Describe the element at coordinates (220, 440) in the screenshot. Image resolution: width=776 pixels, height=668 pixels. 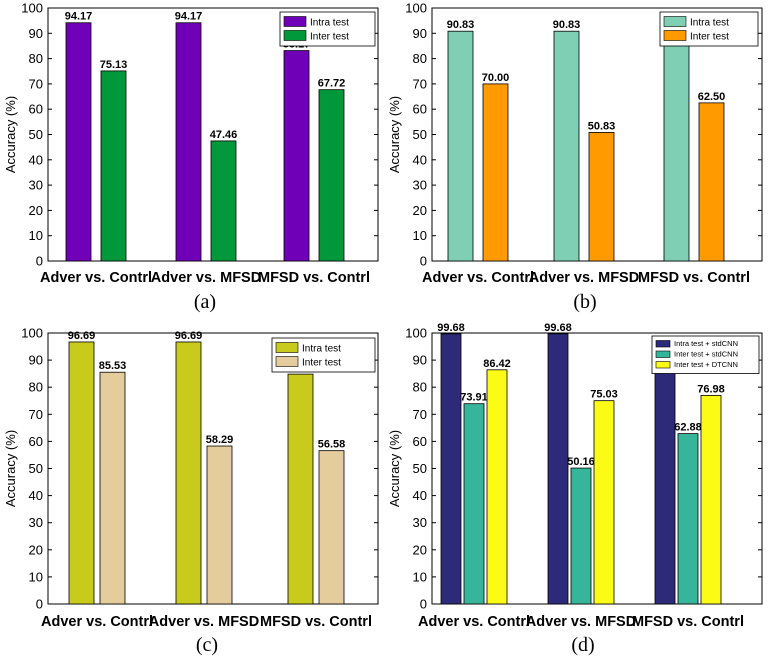
I see `data-label: 58.29` at that location.